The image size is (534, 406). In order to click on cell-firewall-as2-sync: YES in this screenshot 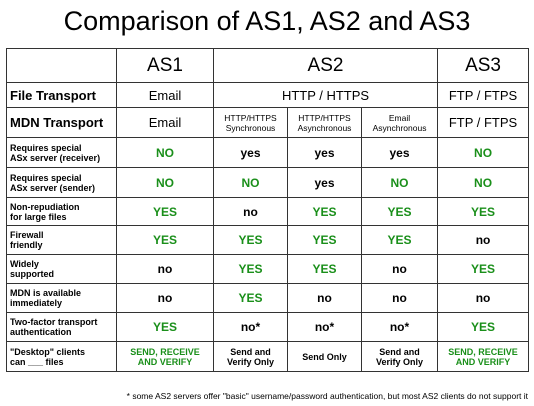, I will do `click(250, 240)`.